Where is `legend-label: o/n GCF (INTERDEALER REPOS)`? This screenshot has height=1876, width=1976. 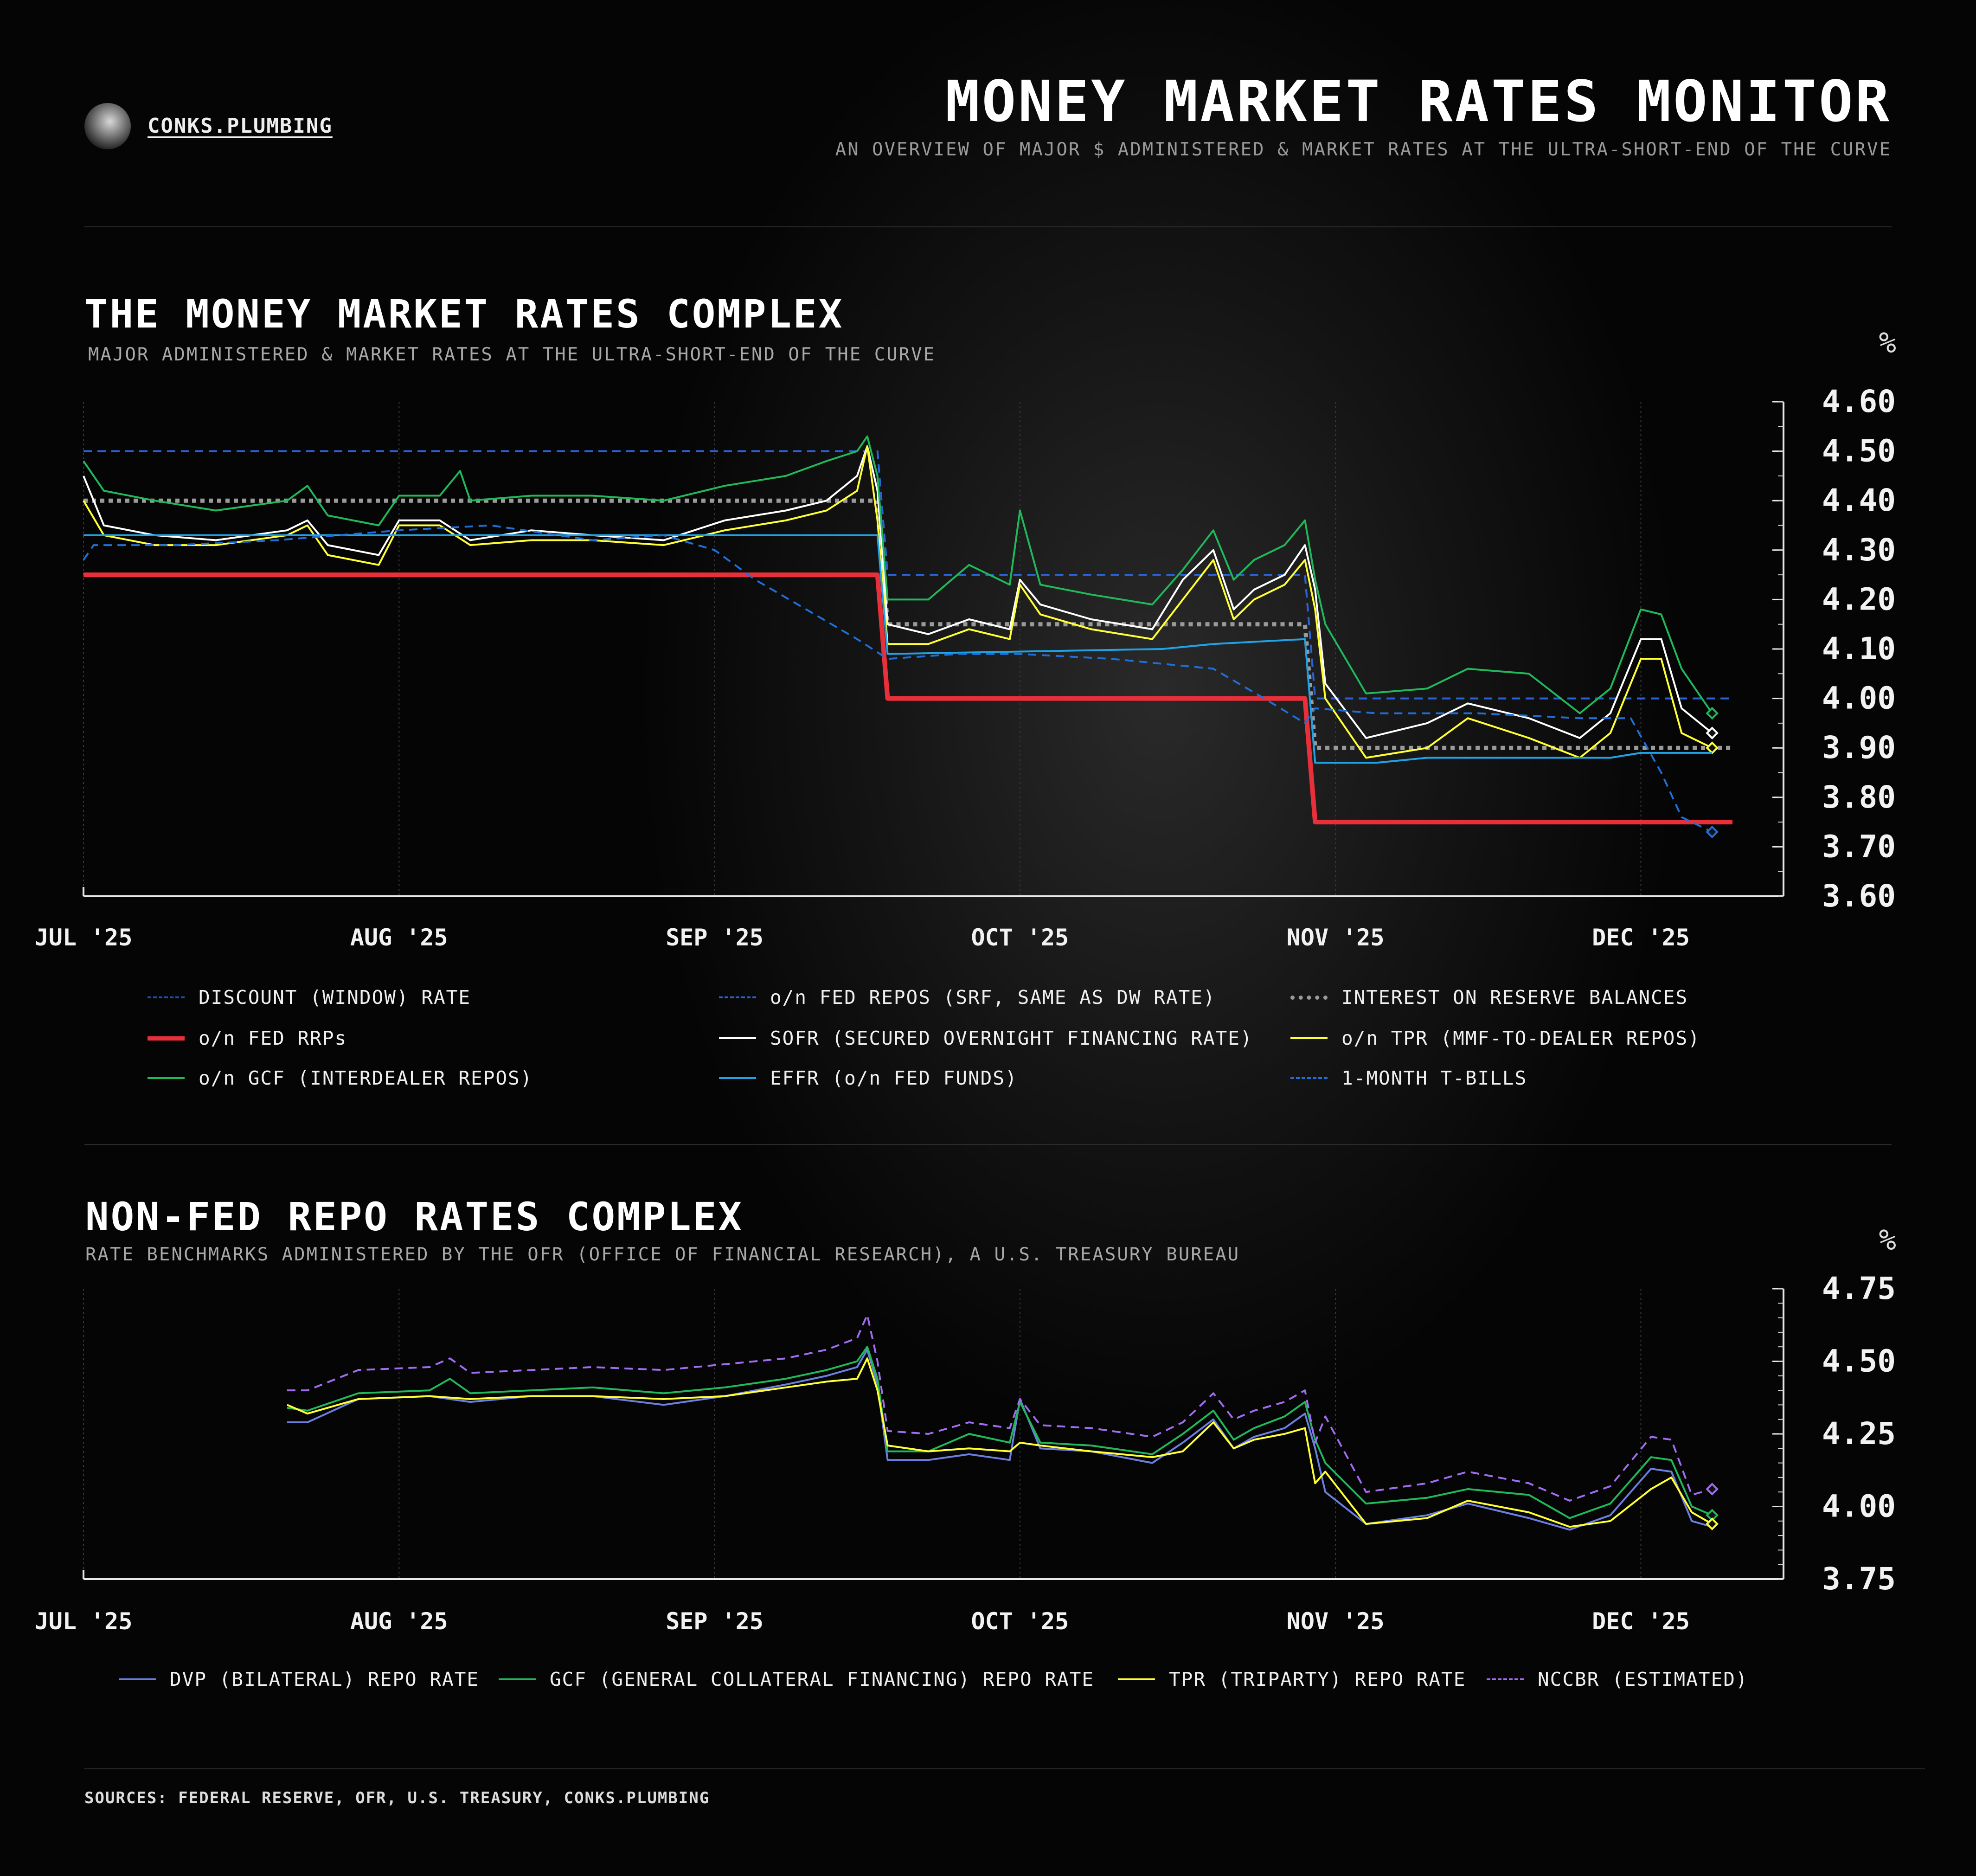 legend-label: o/n GCF (INTERDEALER REPOS) is located at coordinates (366, 1078).